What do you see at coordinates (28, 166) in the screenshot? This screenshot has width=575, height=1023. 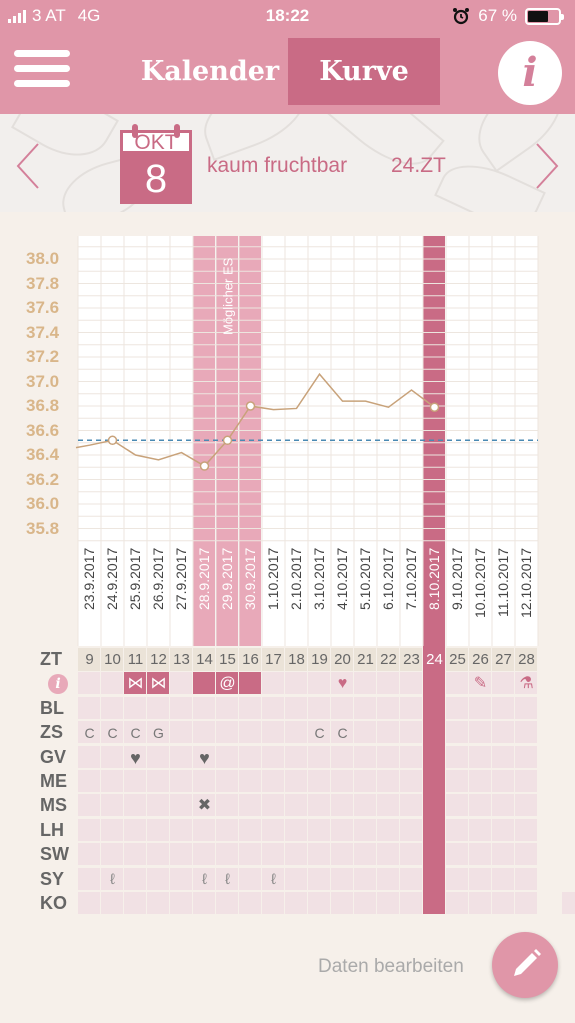 I see `previous-day-arrow-icon` at bounding box center [28, 166].